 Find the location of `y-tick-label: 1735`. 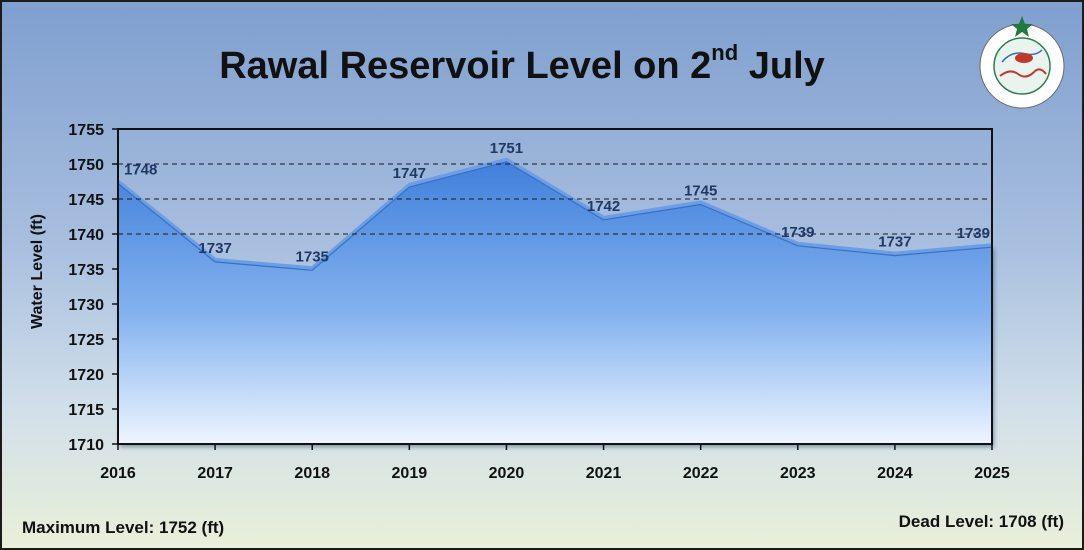

y-tick-label: 1735 is located at coordinates (86, 270).